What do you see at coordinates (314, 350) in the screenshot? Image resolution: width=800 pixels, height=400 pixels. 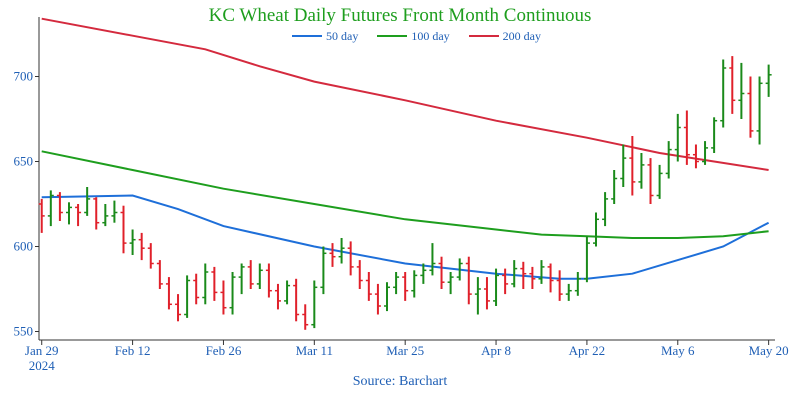 I see `x-tick-label: Mar 11` at bounding box center [314, 350].